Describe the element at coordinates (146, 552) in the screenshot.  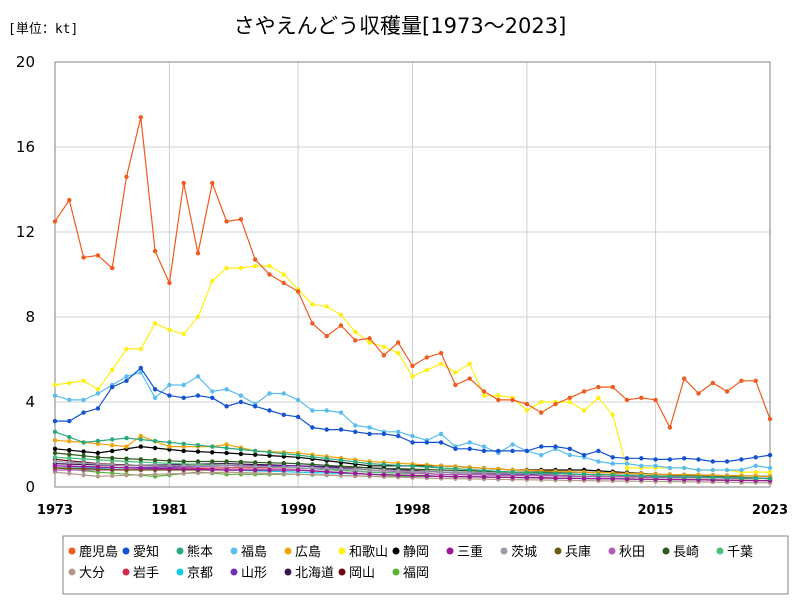
I see `legend-entry: 愛知` at that location.